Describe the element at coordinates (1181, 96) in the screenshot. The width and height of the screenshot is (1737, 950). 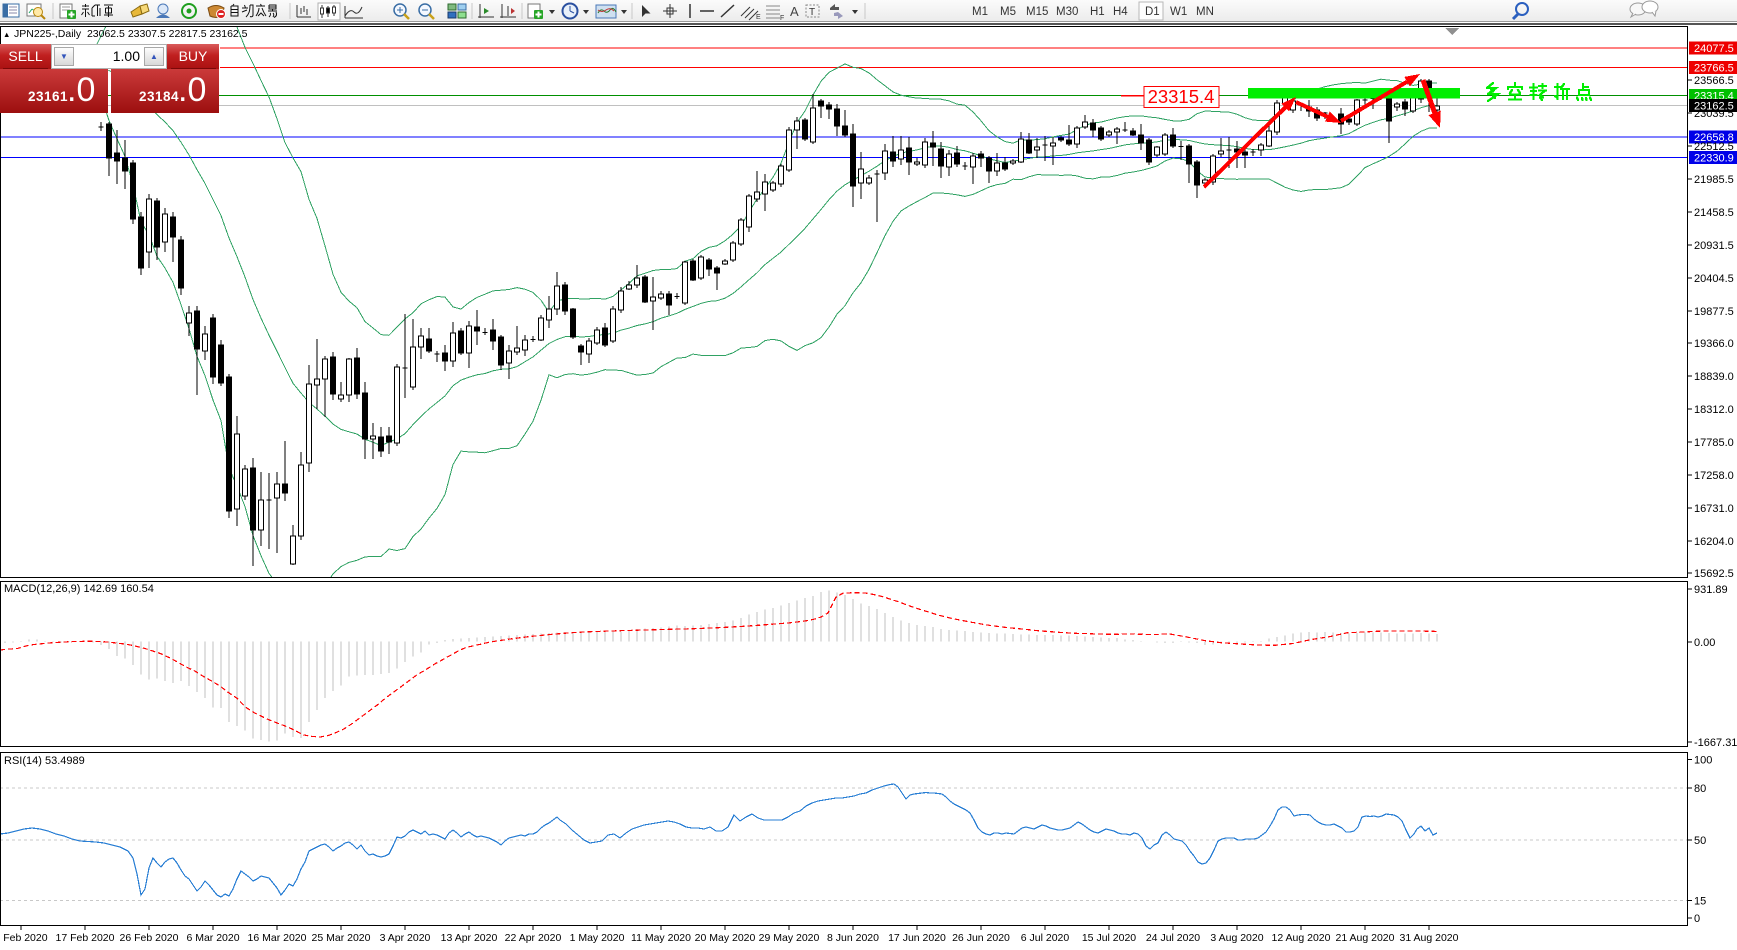
I see `svg-text: 23315.4` at that location.